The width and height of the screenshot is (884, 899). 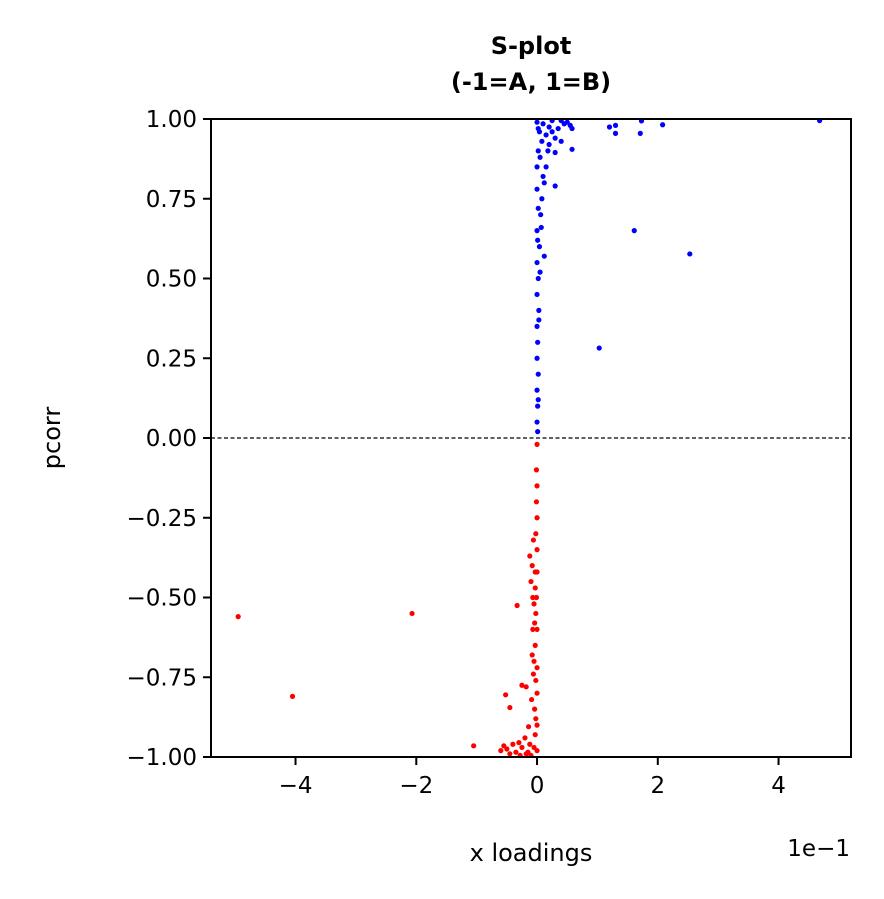 I want to click on y-tick-label: 0.50, so click(x=171, y=280).